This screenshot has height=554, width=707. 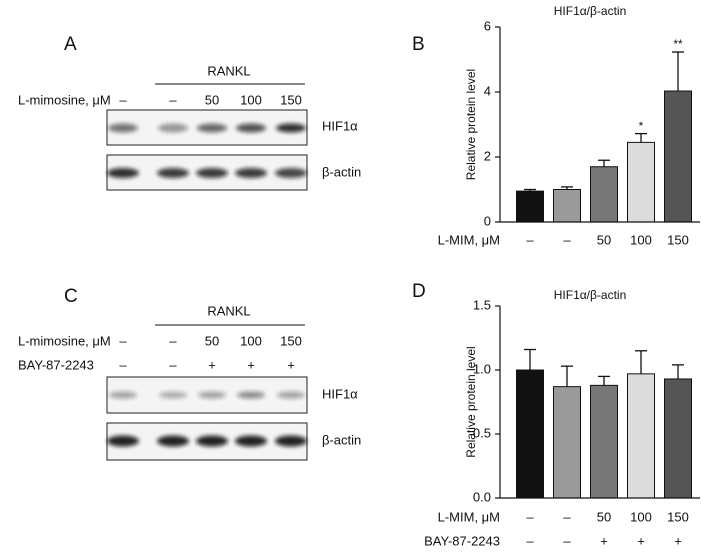 What do you see at coordinates (71, 296) in the screenshot?
I see `panel-letter: C` at bounding box center [71, 296].